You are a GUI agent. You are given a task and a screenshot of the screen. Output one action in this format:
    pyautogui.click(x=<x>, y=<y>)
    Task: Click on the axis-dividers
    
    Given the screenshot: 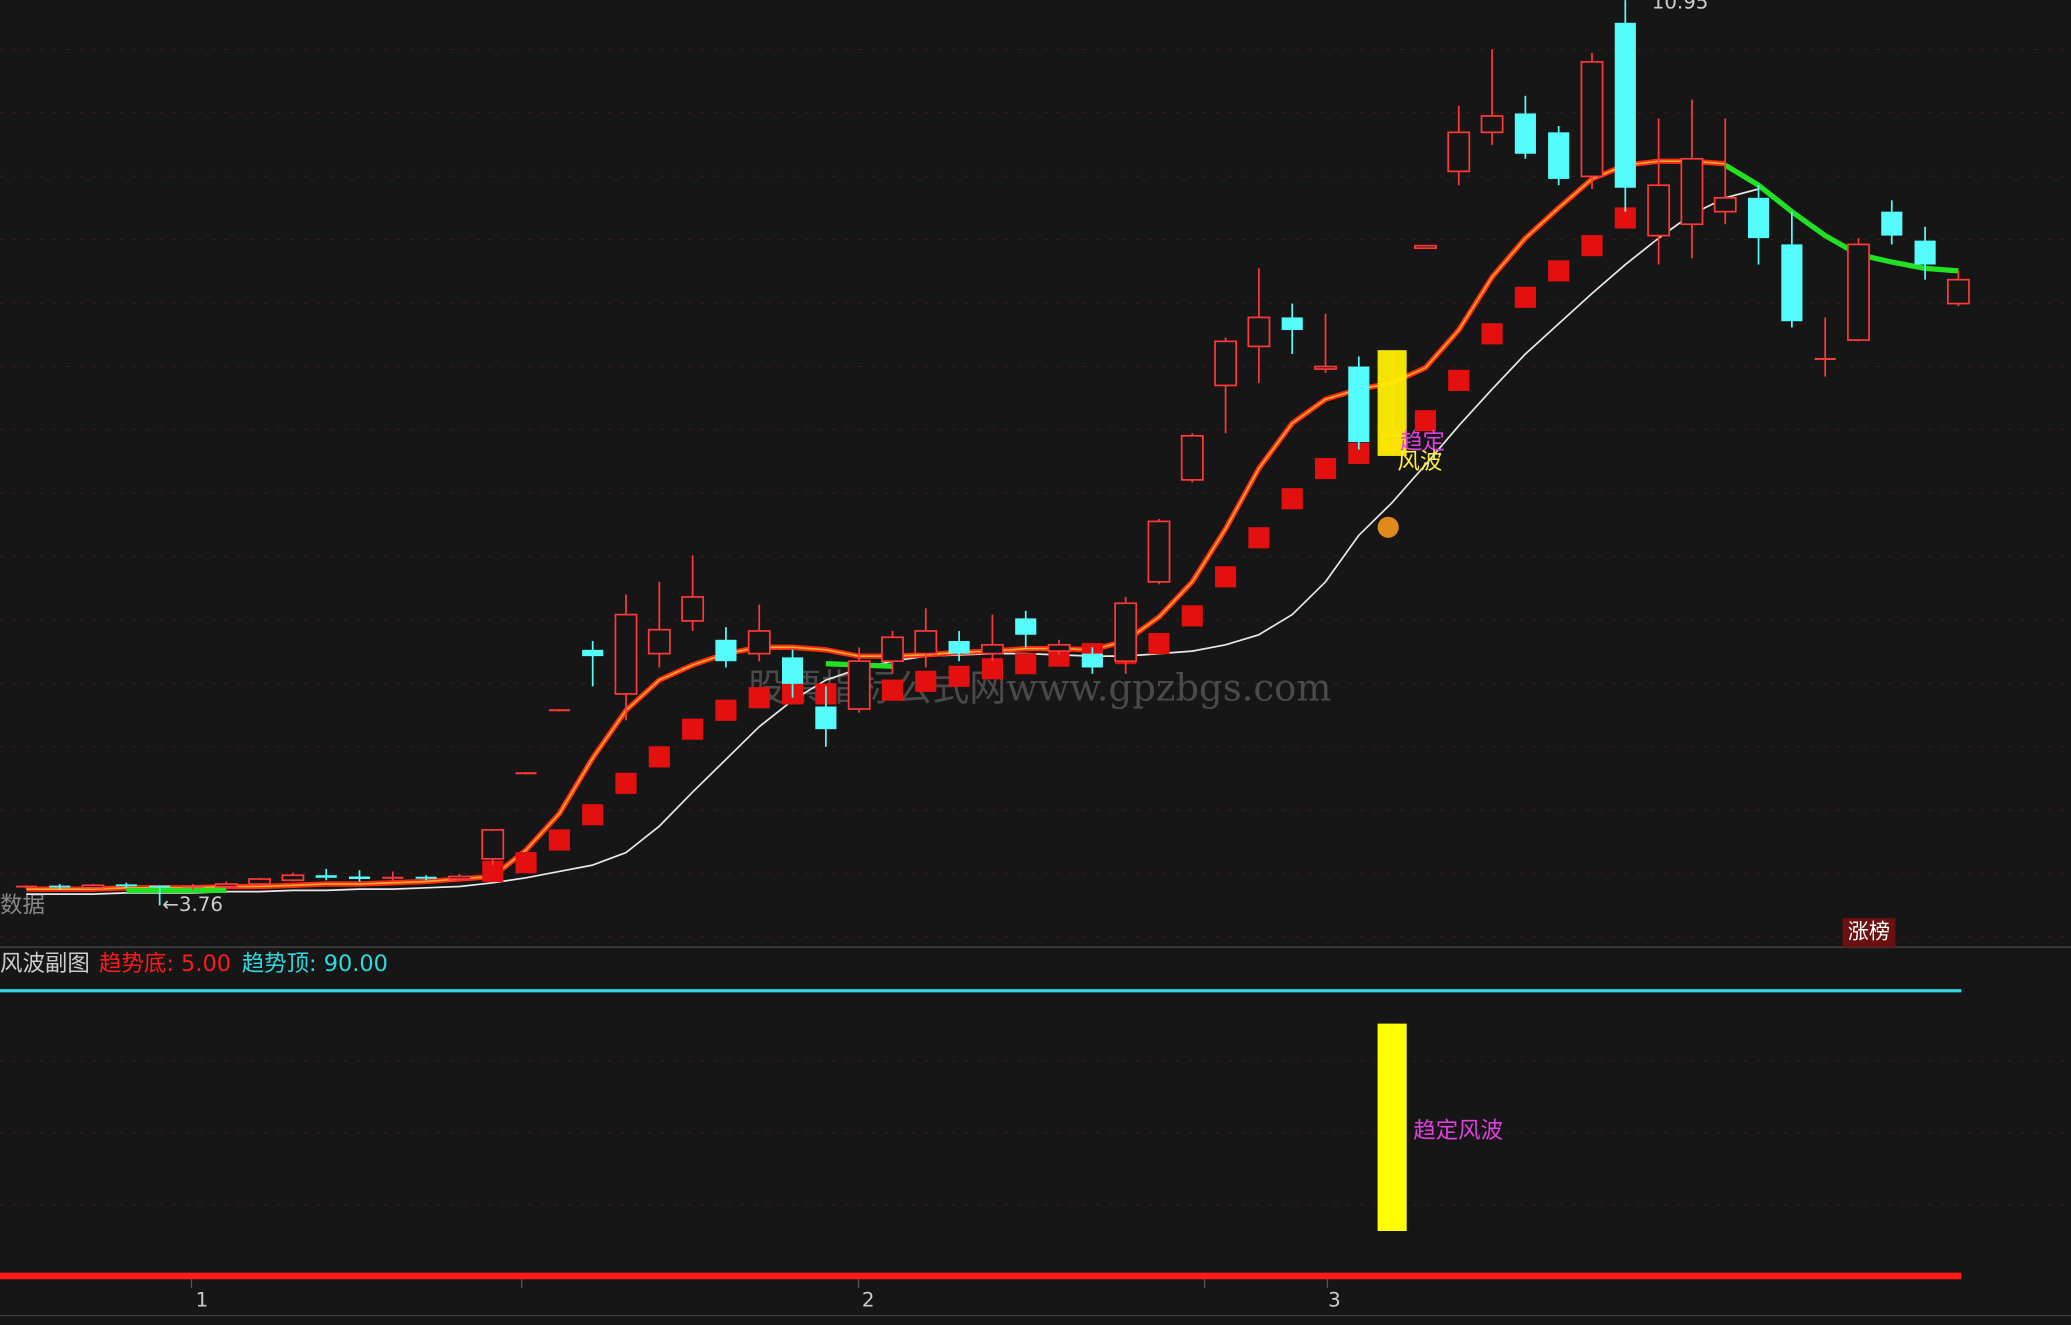 What is the action you would take?
    pyautogui.click(x=759, y=1283)
    